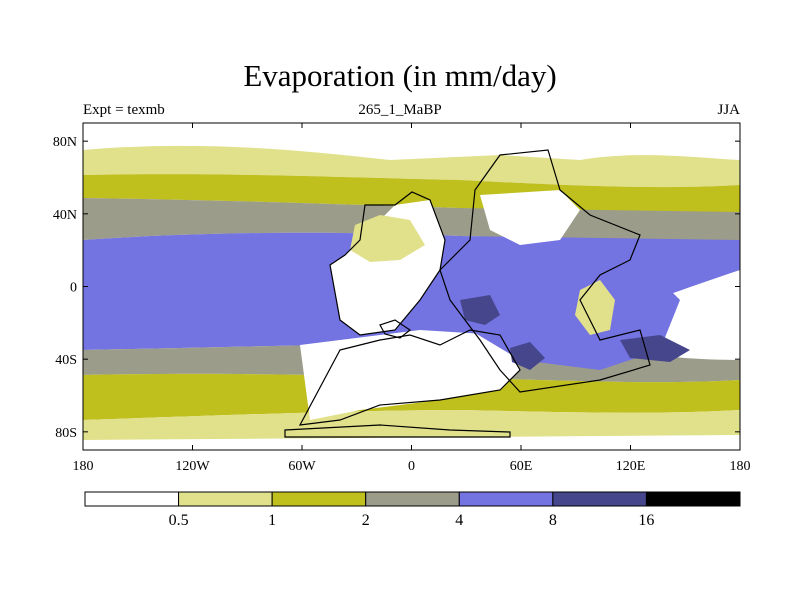 This screenshot has height=600, width=800. Describe the element at coordinates (66, 433) in the screenshot. I see `y-tick-label: 80S` at that location.